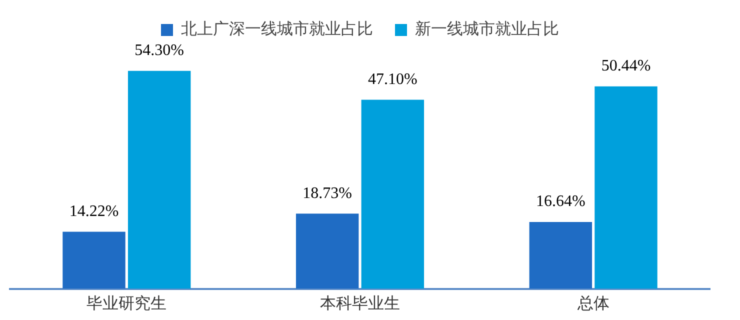 This screenshot has height=320, width=740. Describe the element at coordinates (626, 66) in the screenshot. I see `data-label: 50.44%` at that location.